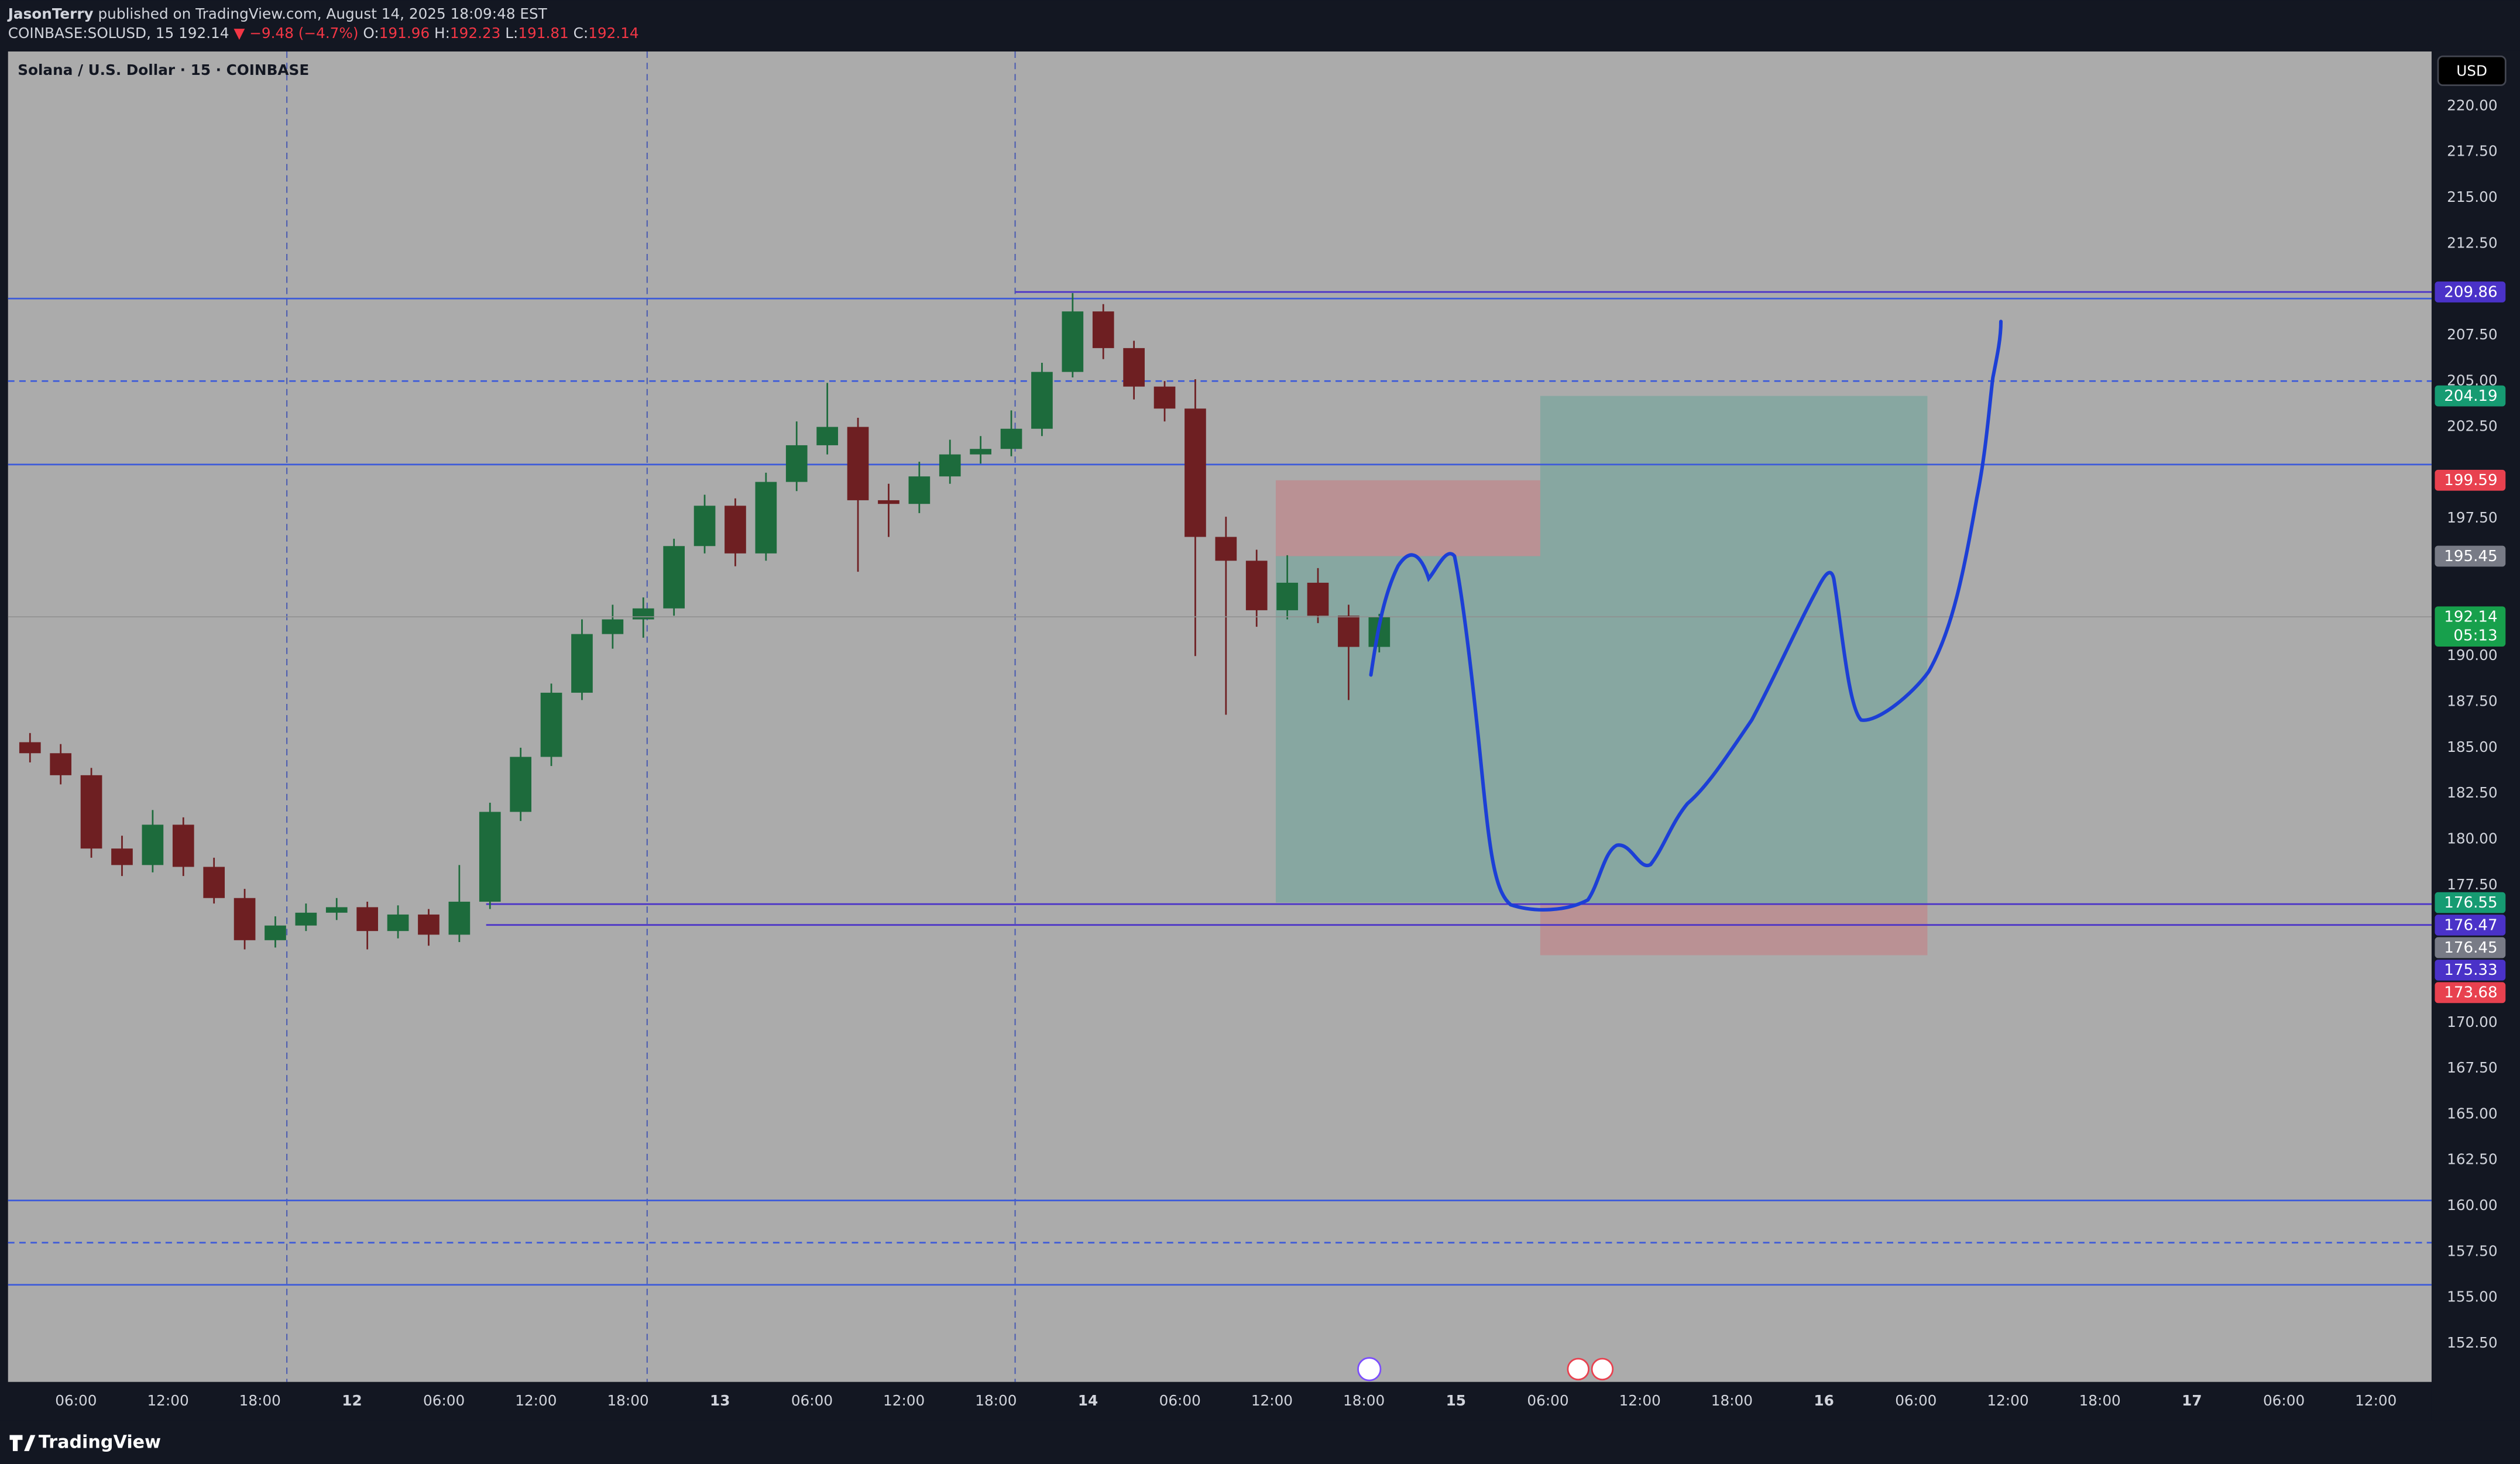 The width and height of the screenshot is (2520, 1464). I want to click on brand-logo, so click(22, 1443).